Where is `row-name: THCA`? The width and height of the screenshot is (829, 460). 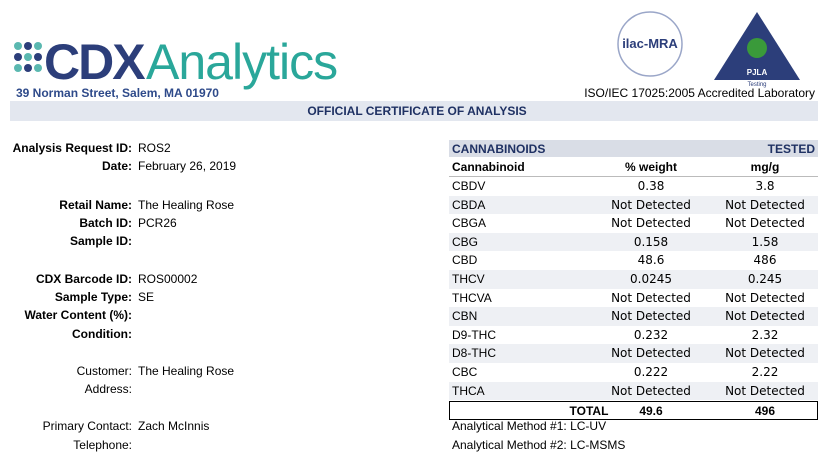 row-name: THCA is located at coordinates (468, 390).